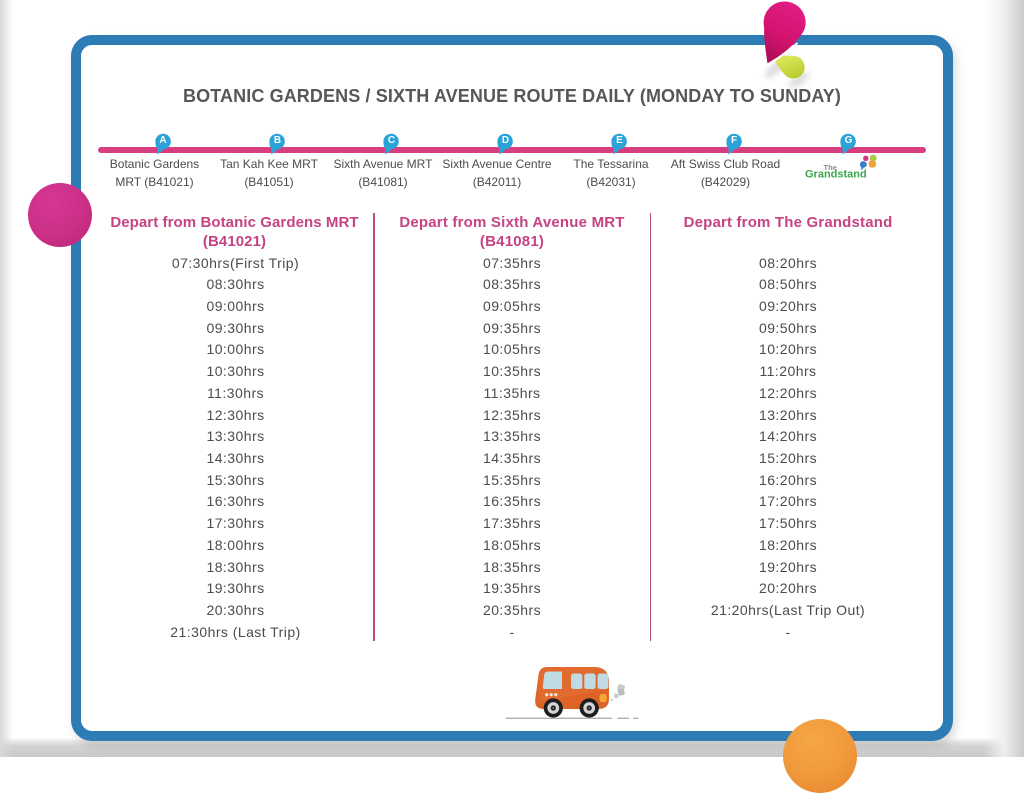 The width and height of the screenshot is (1024, 793). Describe the element at coordinates (830, 167) in the screenshot. I see `svg-text: The` at that location.